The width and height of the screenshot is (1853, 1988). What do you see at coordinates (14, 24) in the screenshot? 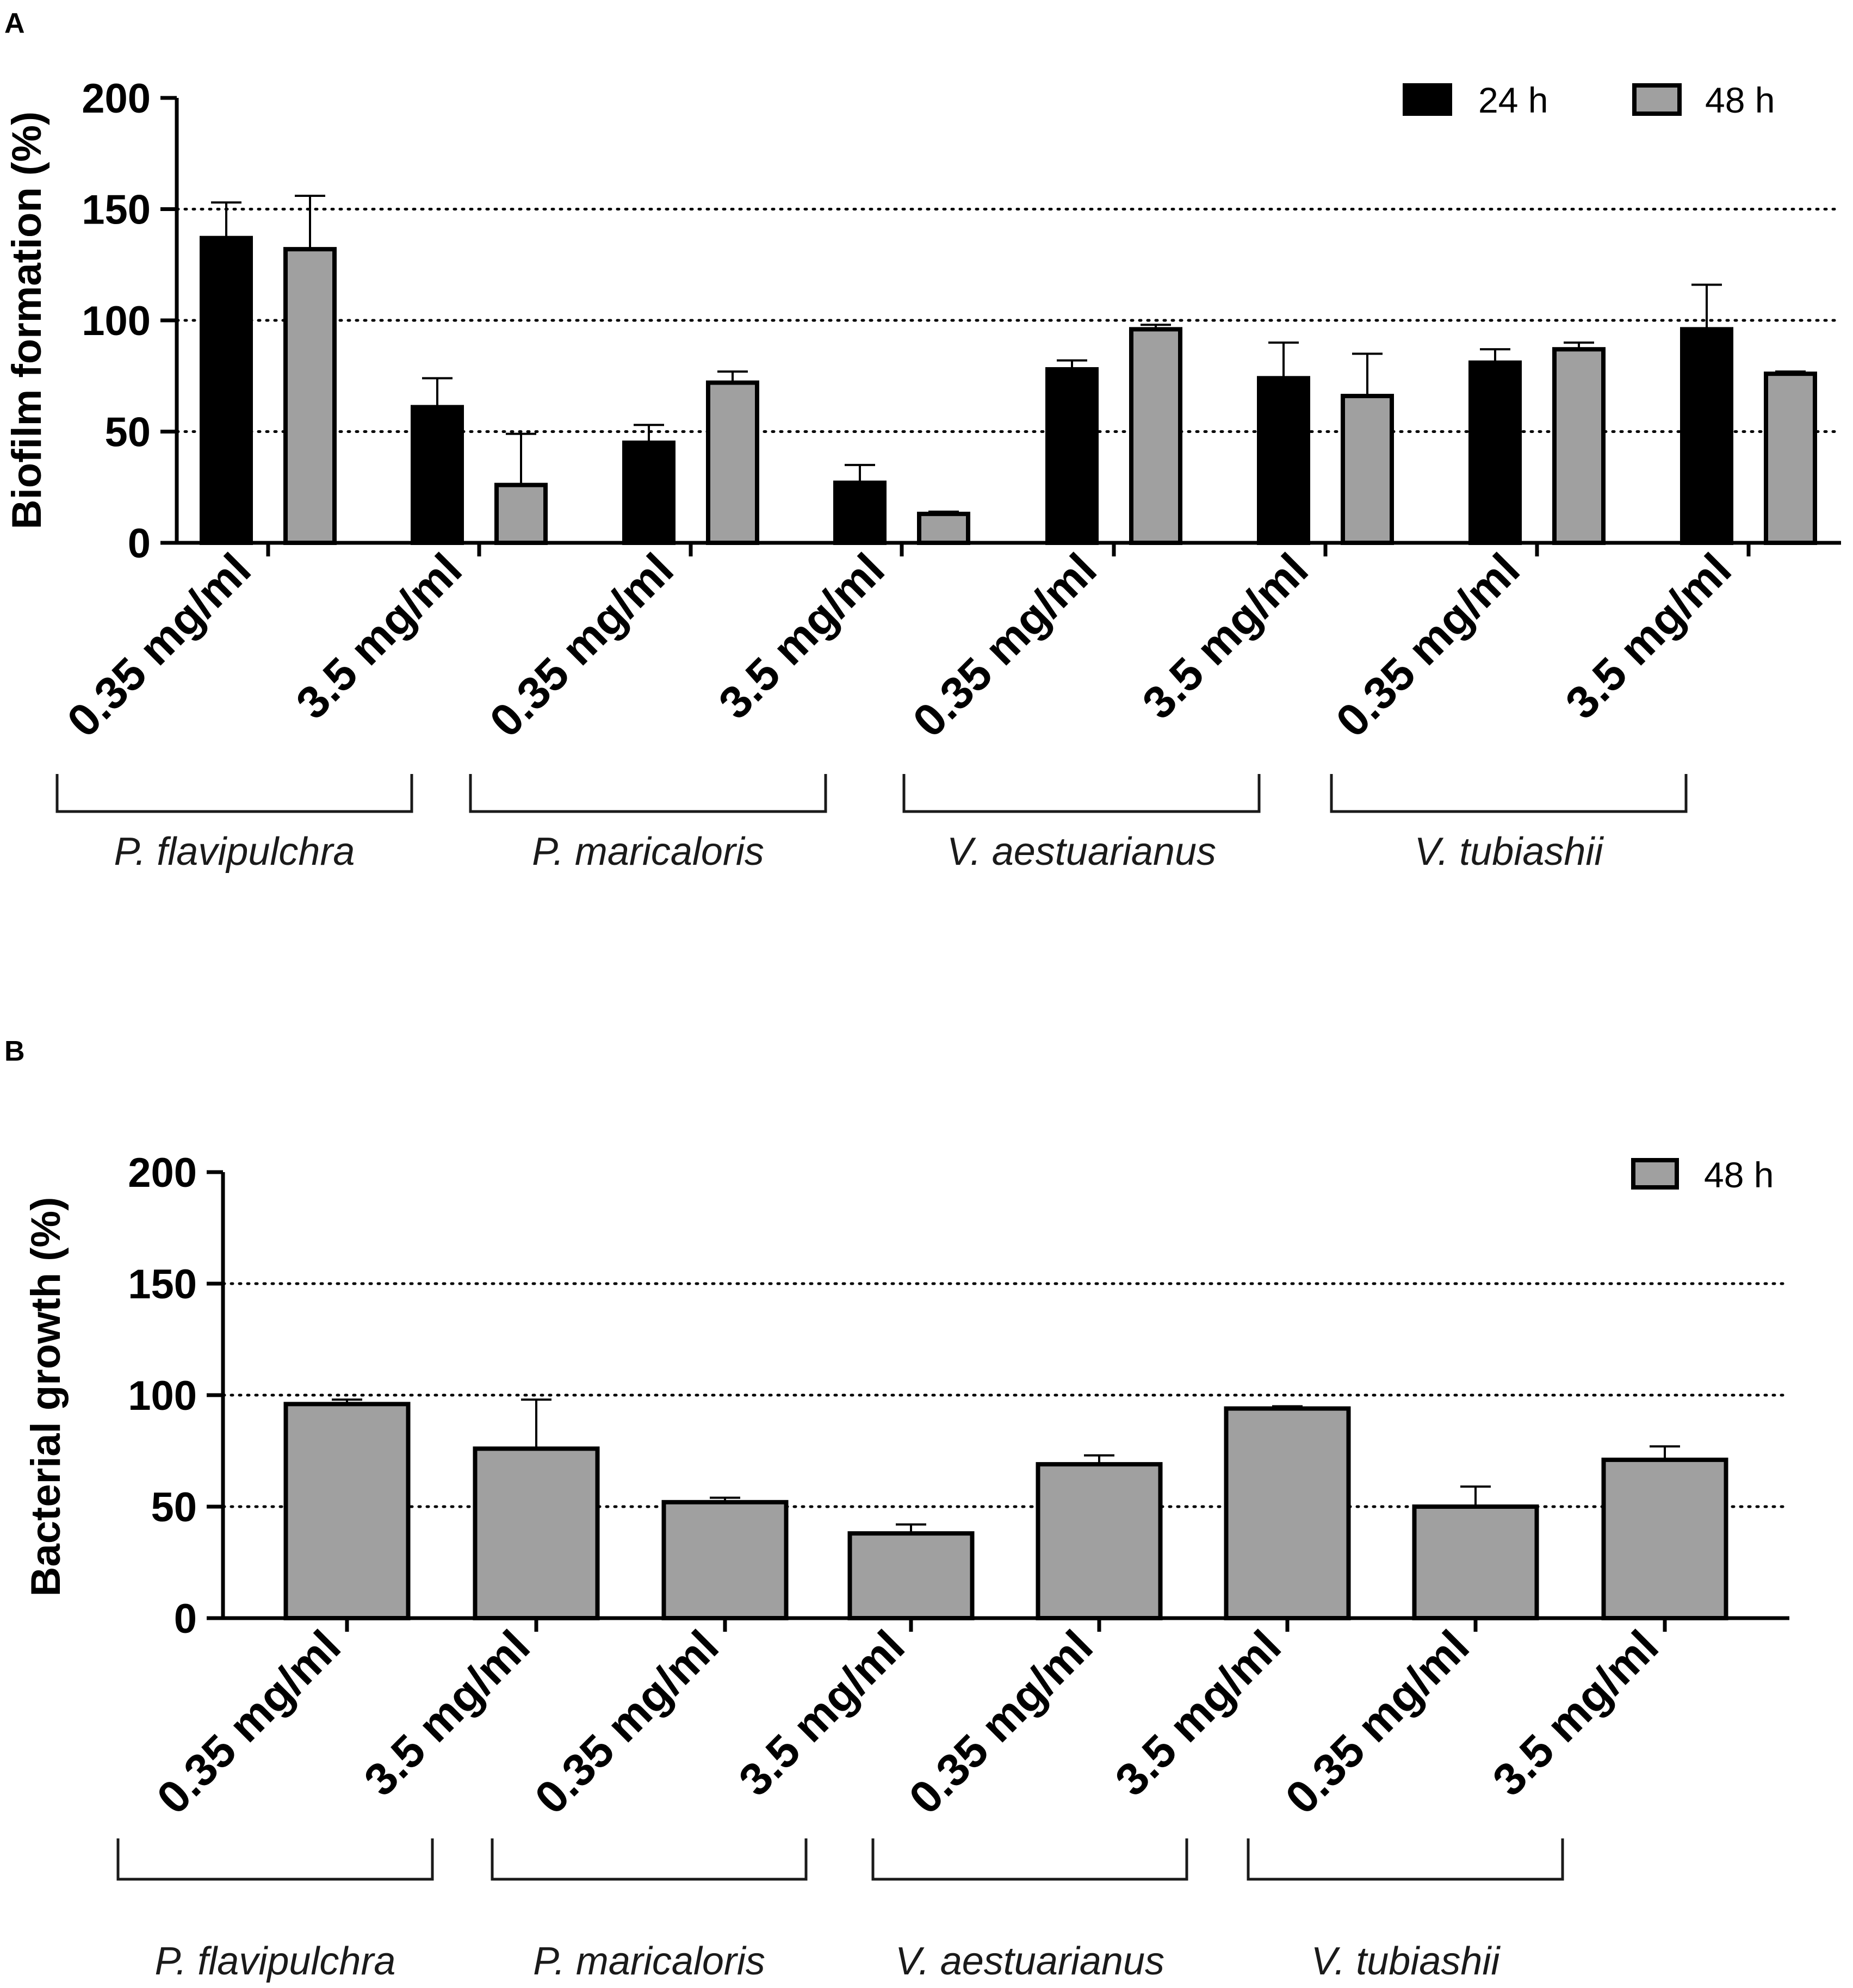
I see `panel-label: A` at bounding box center [14, 24].